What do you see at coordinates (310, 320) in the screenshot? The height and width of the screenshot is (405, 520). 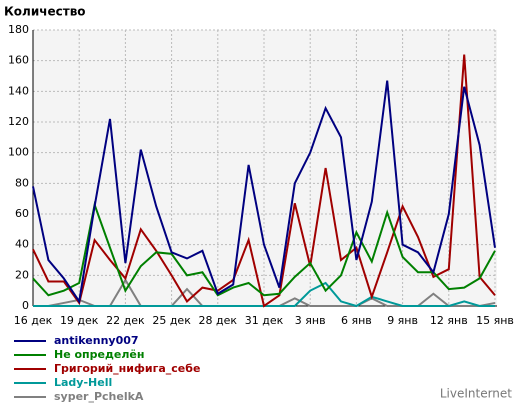 I see `x-tick-label: 3 янв` at bounding box center [310, 320].